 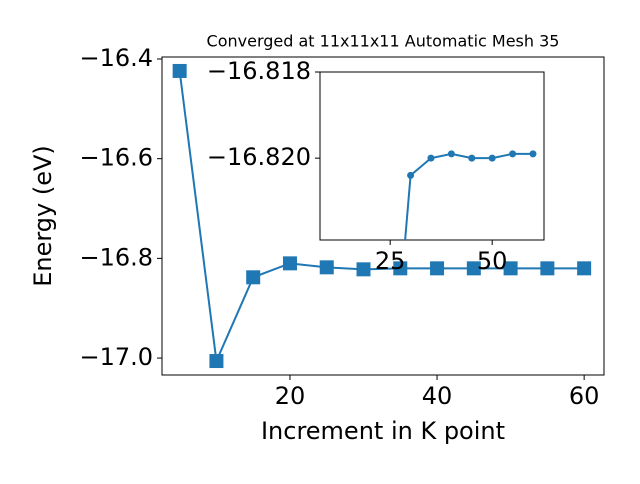 I want to click on y-tick-label: −16.820, so click(x=259, y=157).